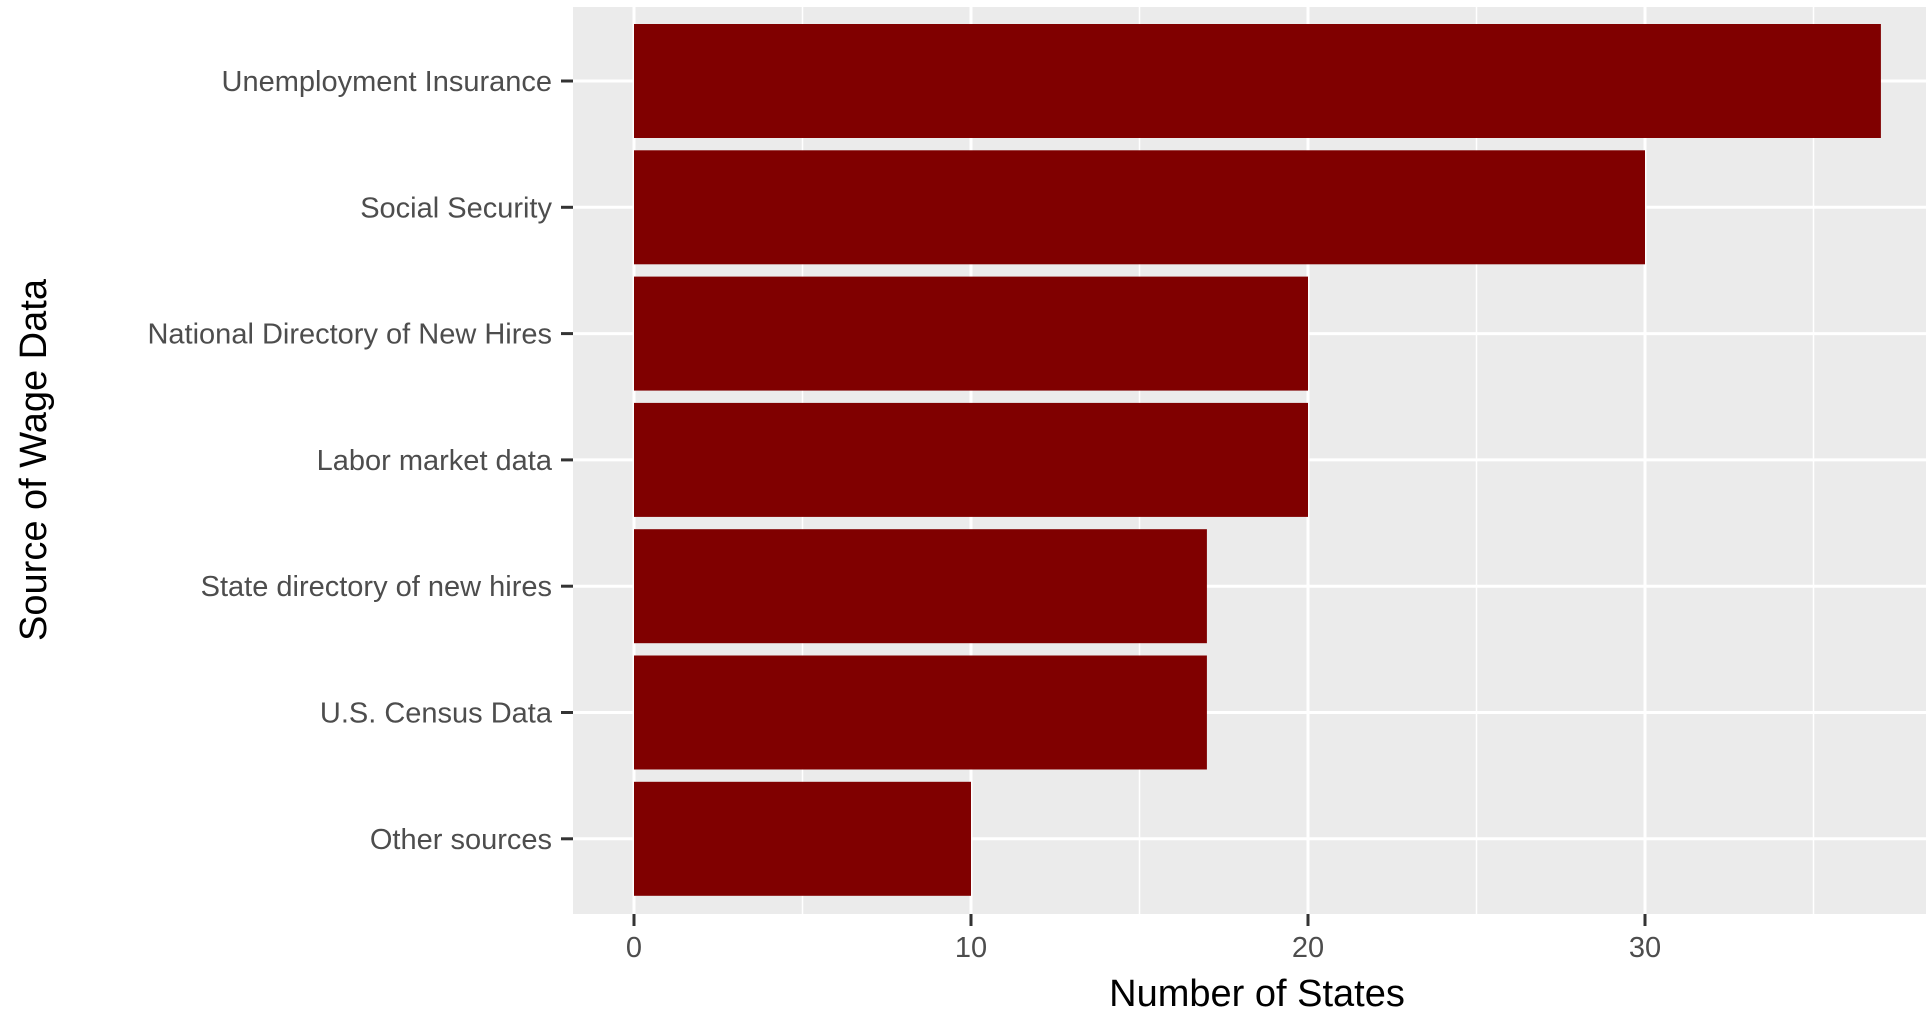 This screenshot has height=1015, width=1926. What do you see at coordinates (971, 948) in the screenshot?
I see `x-tick-label: 10` at bounding box center [971, 948].